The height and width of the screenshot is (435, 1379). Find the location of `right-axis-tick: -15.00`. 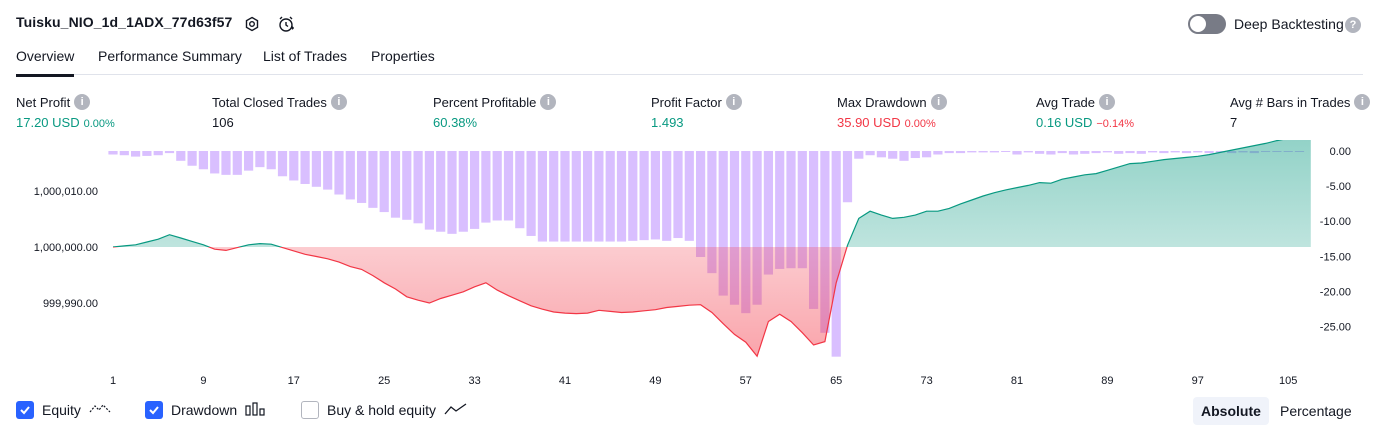

right-axis-tick: -15.00 is located at coordinates (1335, 257).